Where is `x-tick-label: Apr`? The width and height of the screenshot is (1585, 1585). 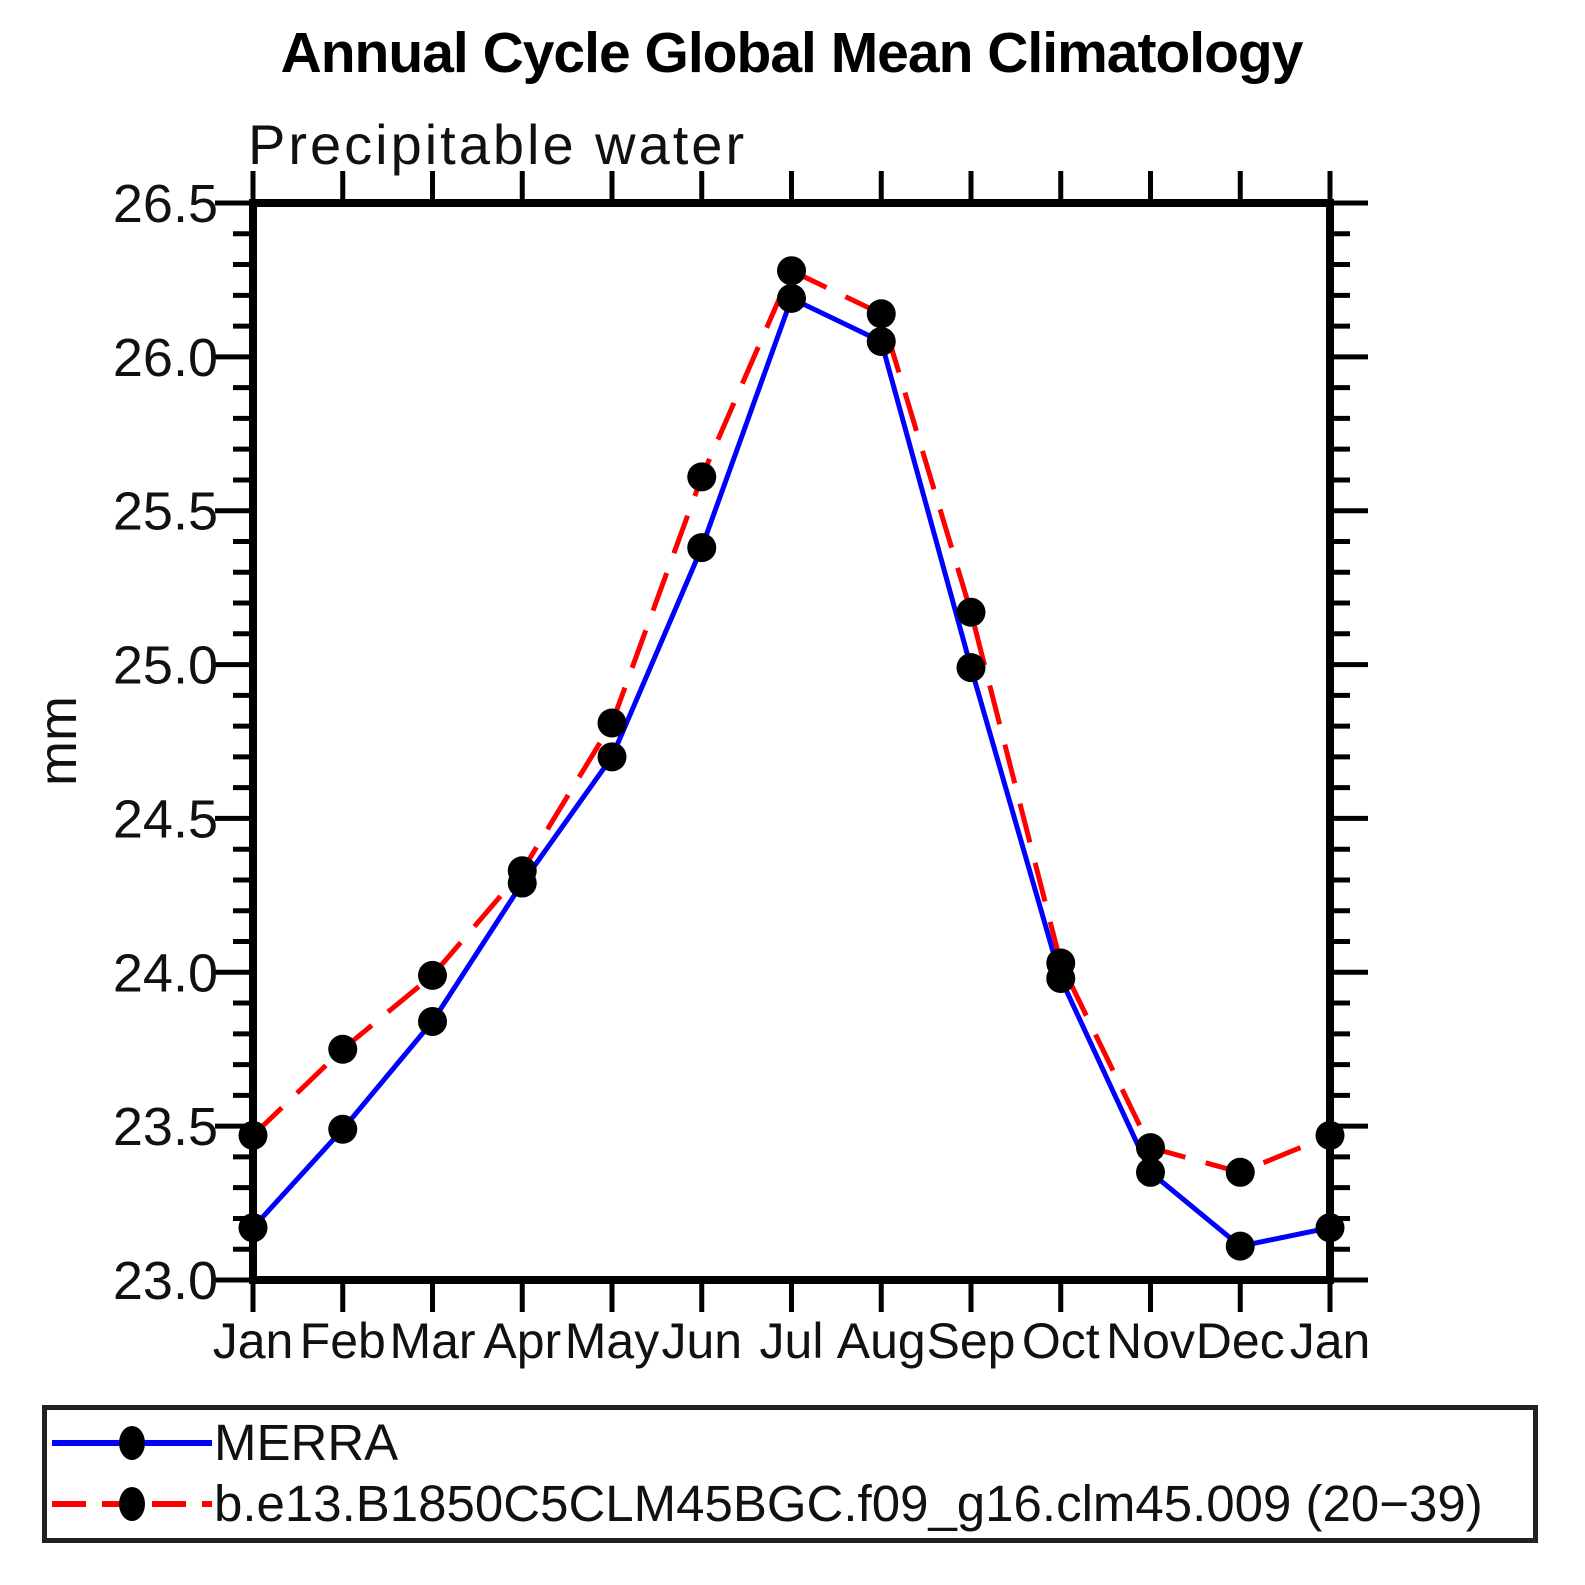
x-tick-label: Apr is located at coordinates (522, 1341).